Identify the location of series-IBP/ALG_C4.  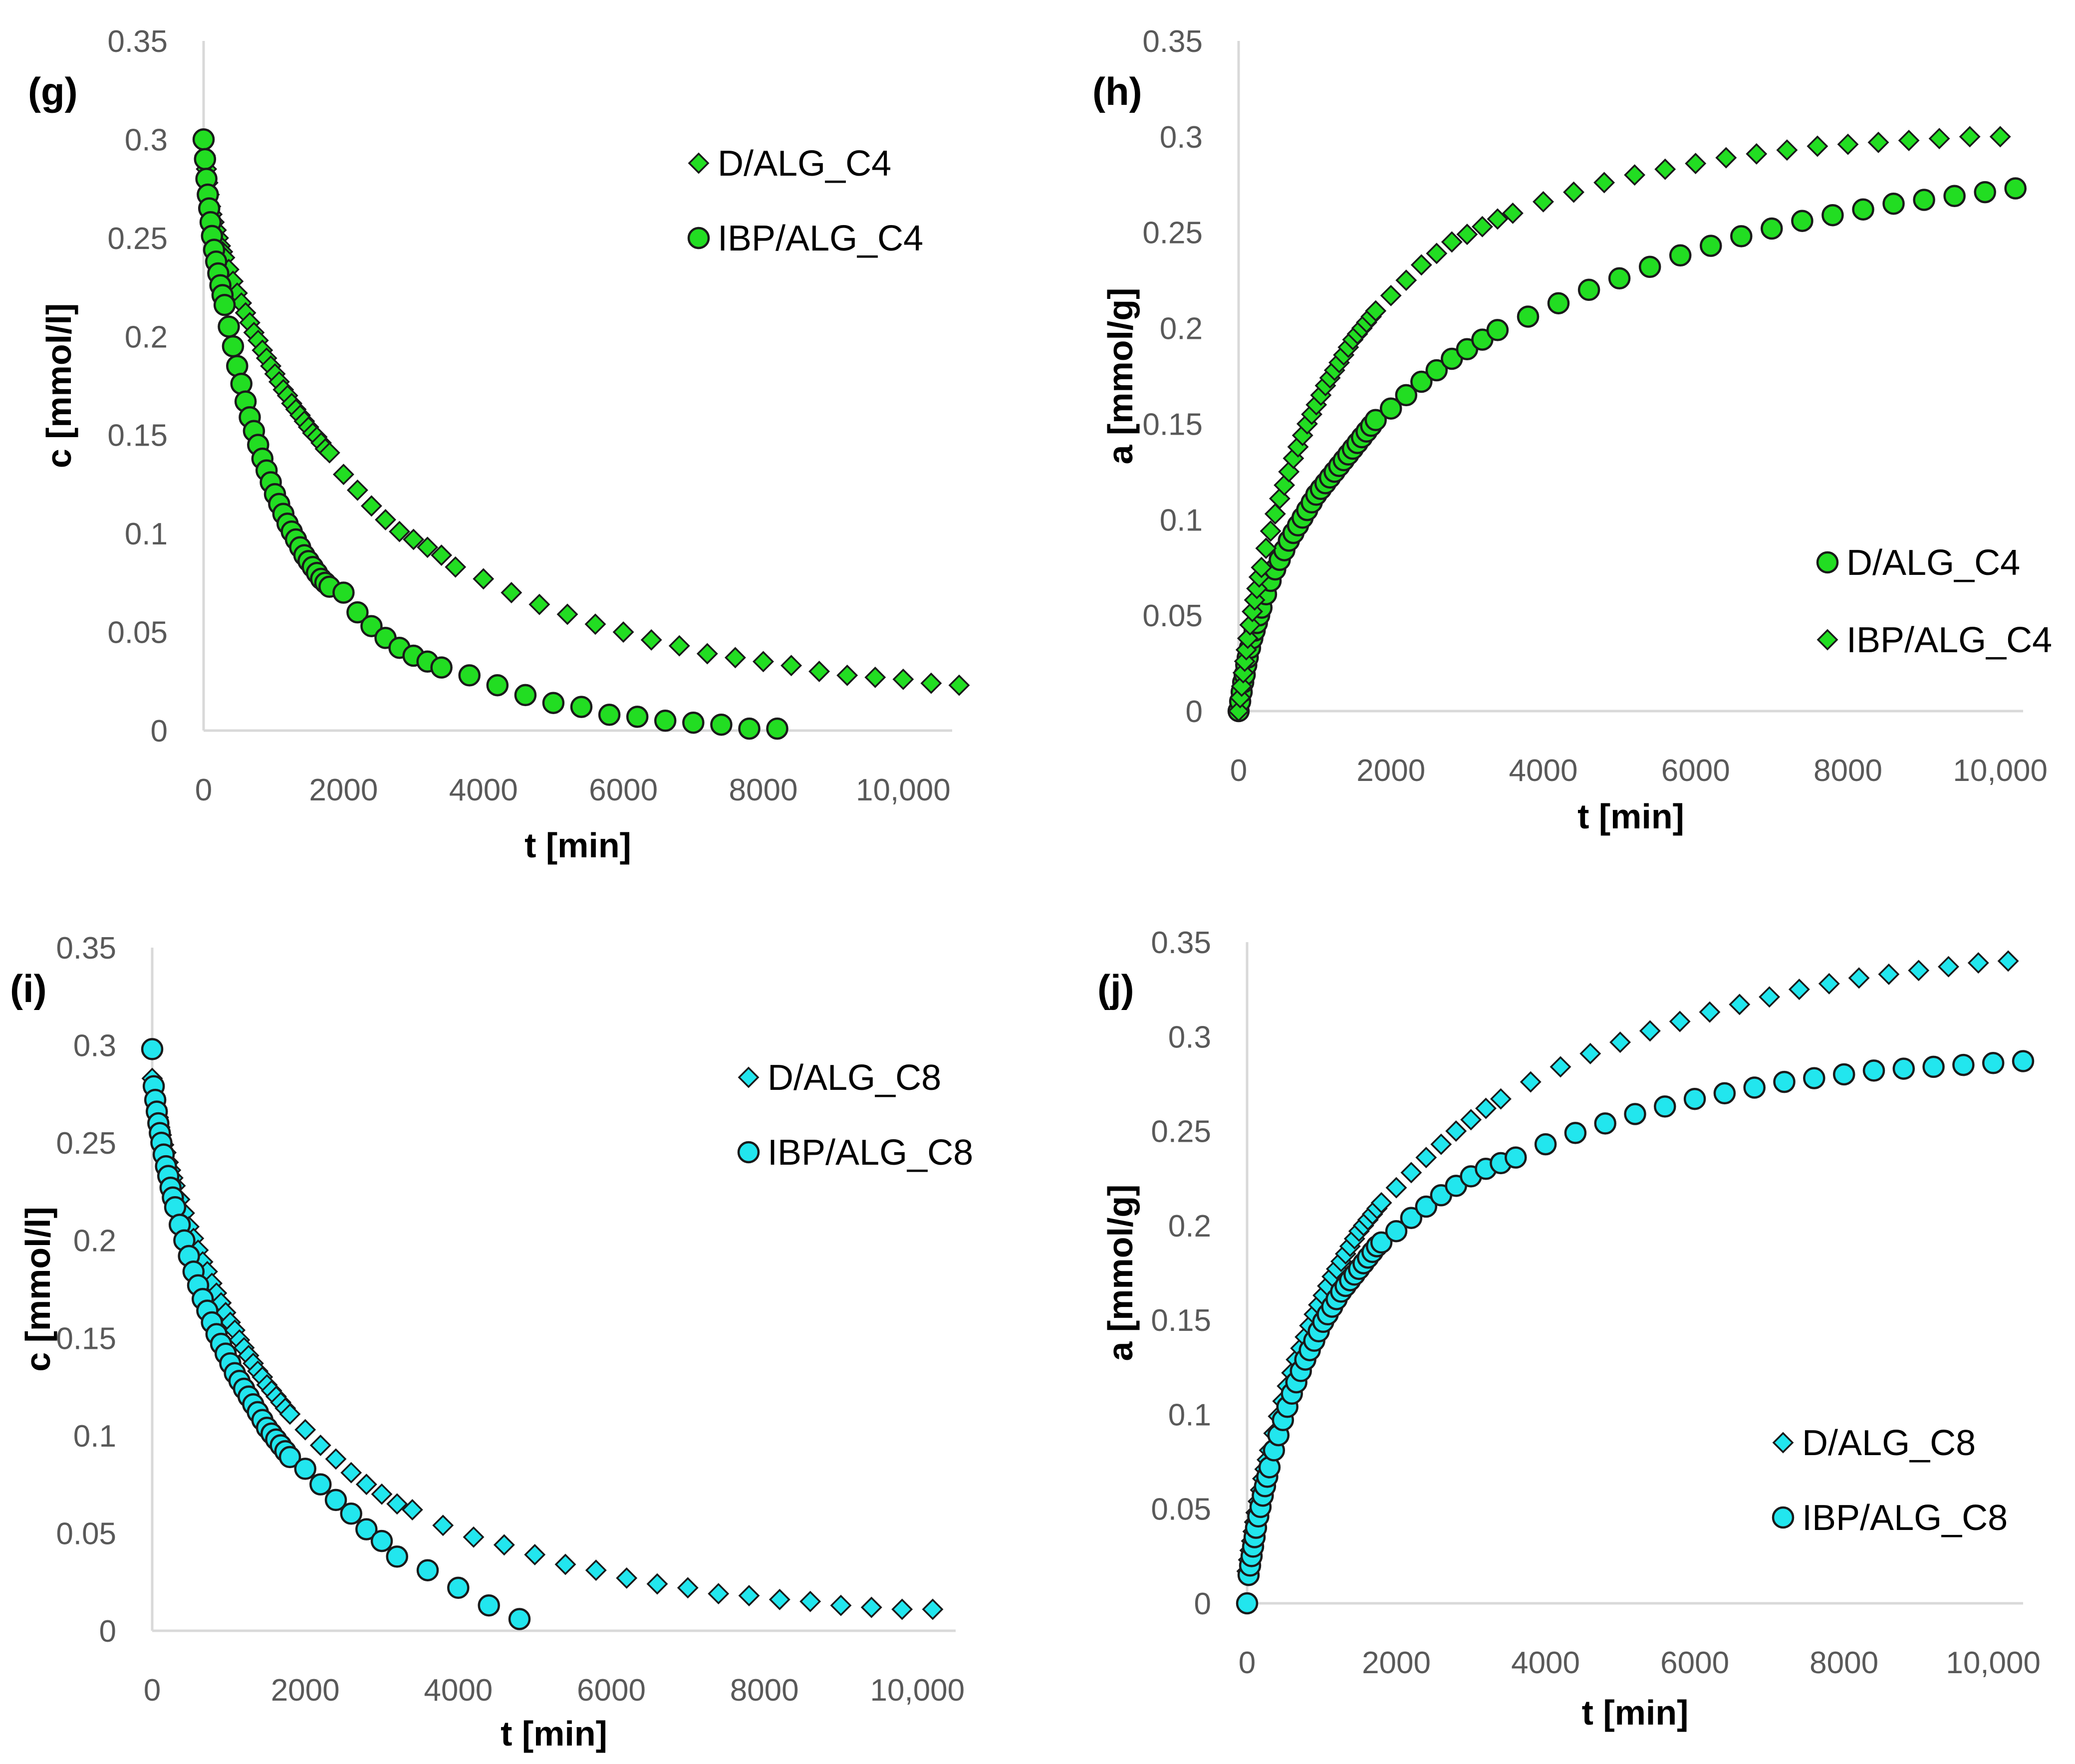
(490, 434).